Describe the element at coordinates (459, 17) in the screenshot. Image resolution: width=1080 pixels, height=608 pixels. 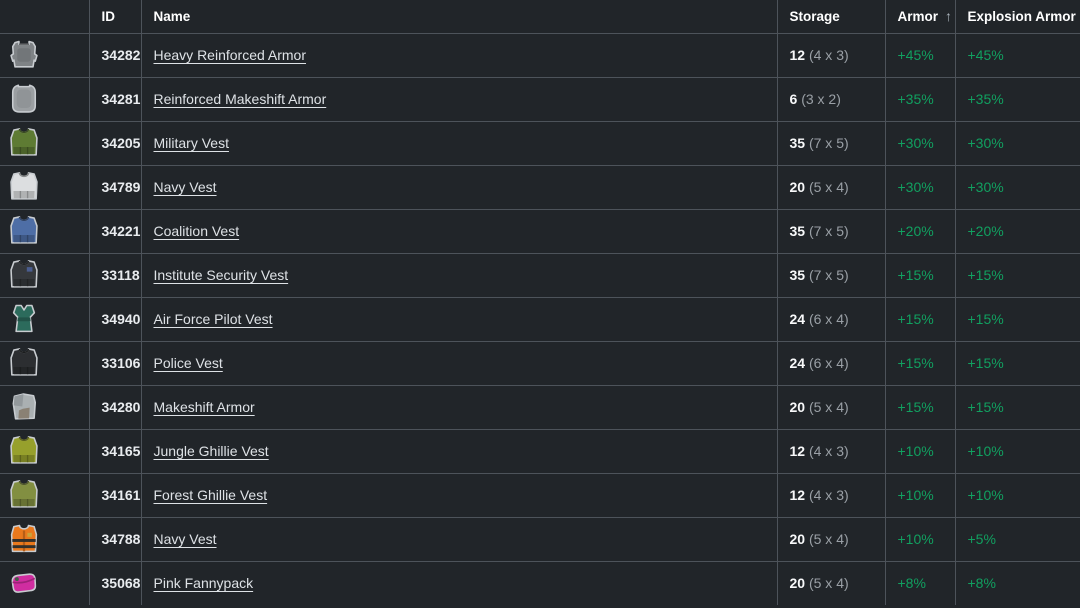
I see `column-header-name: Name` at that location.